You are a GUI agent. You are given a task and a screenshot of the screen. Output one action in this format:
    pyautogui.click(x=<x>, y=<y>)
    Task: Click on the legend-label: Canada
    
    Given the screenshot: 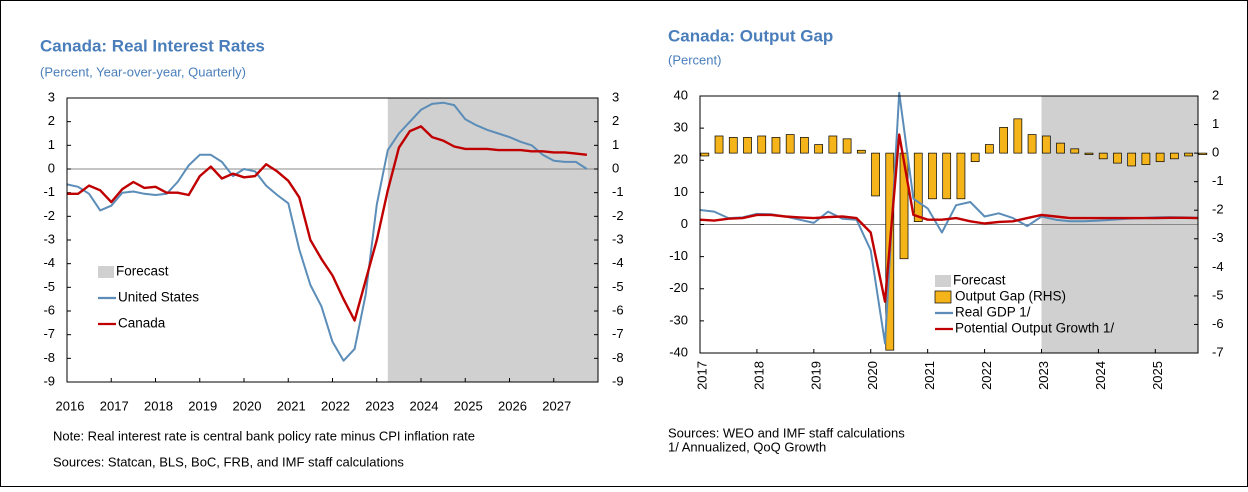 What is the action you would take?
    pyautogui.click(x=142, y=323)
    